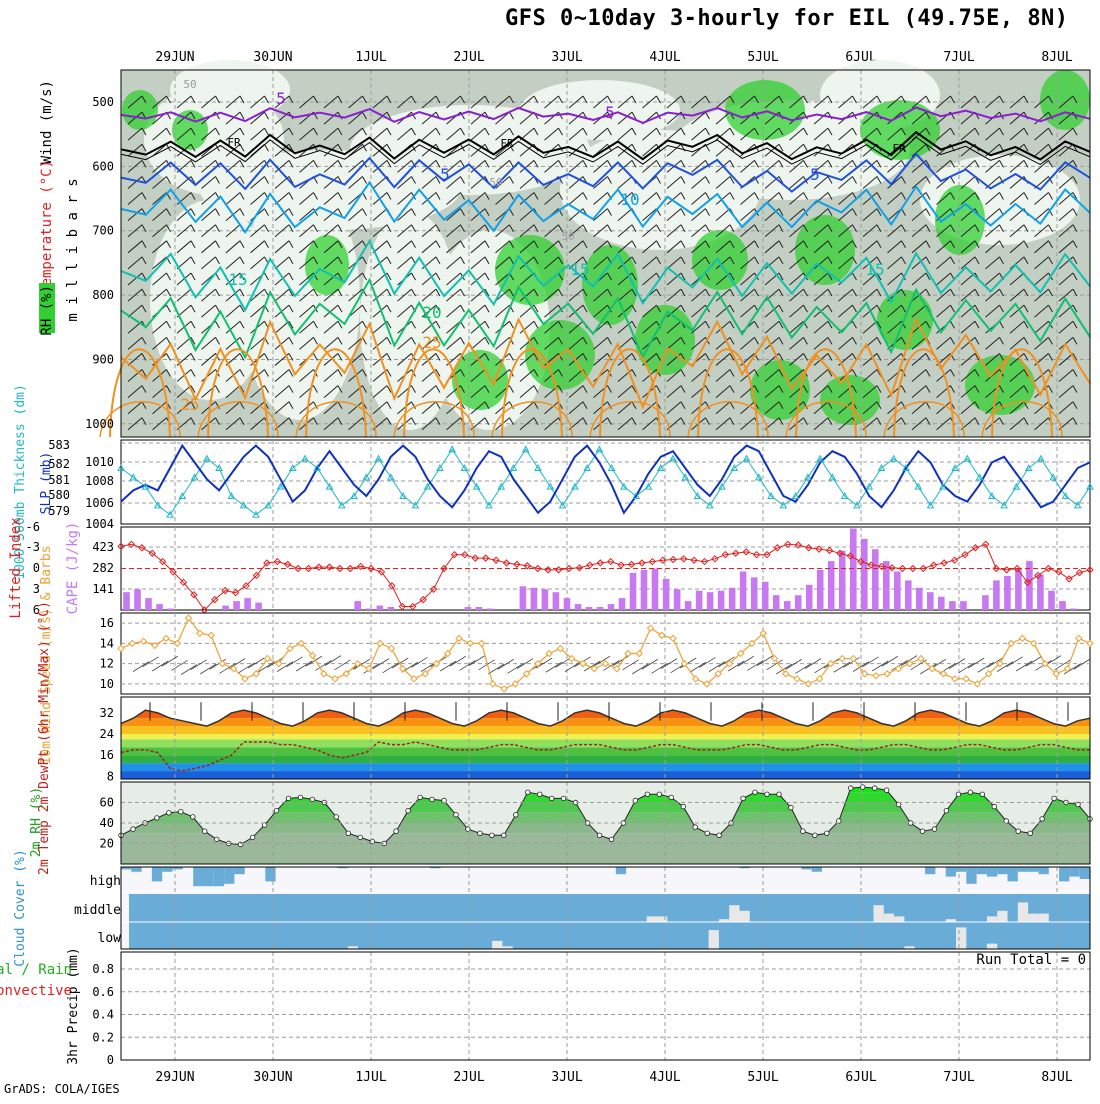  What do you see at coordinates (605, 718) in the screenshot?
I see `temp-2m-line` at bounding box center [605, 718].